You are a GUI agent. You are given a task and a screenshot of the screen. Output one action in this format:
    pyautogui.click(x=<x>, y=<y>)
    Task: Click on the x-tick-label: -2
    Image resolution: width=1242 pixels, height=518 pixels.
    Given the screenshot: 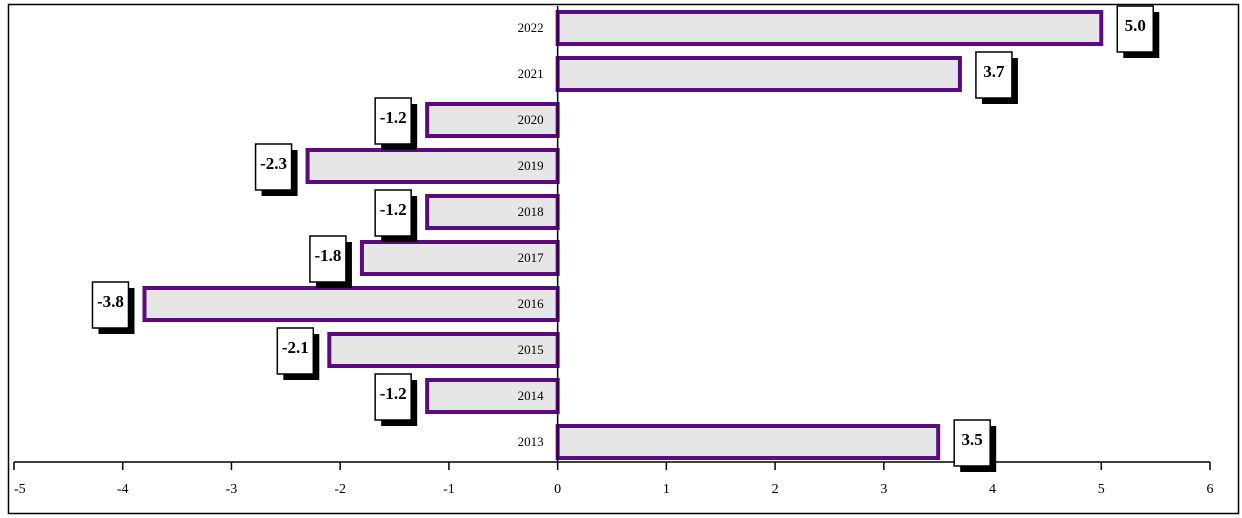 What is the action you would take?
    pyautogui.click(x=340, y=489)
    